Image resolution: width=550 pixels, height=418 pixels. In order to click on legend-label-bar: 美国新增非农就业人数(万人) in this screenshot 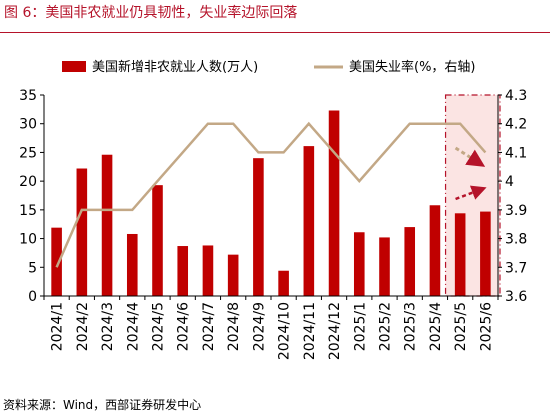, I will do `click(175, 67)`.